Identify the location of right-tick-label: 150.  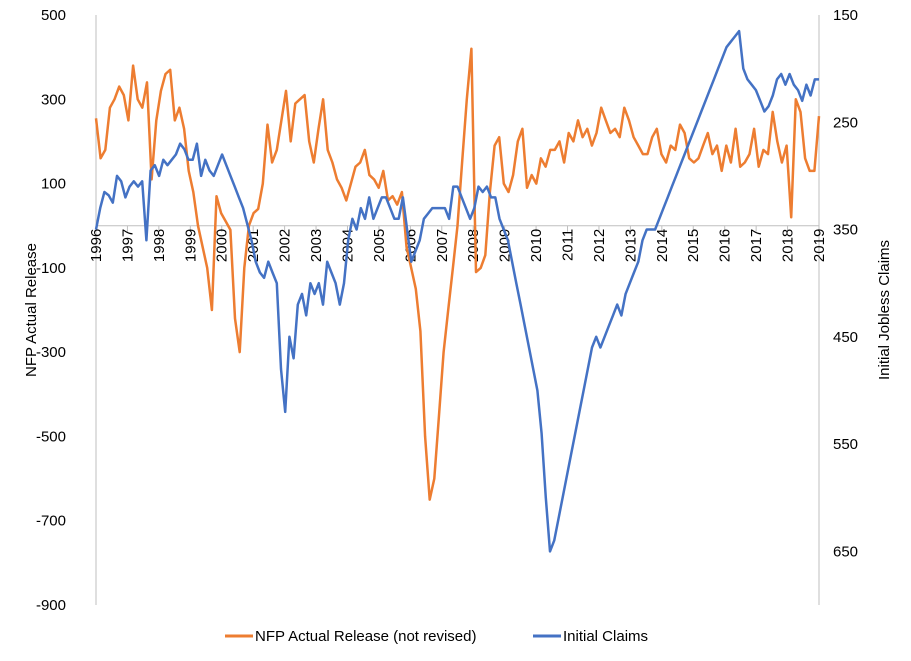
(845, 15).